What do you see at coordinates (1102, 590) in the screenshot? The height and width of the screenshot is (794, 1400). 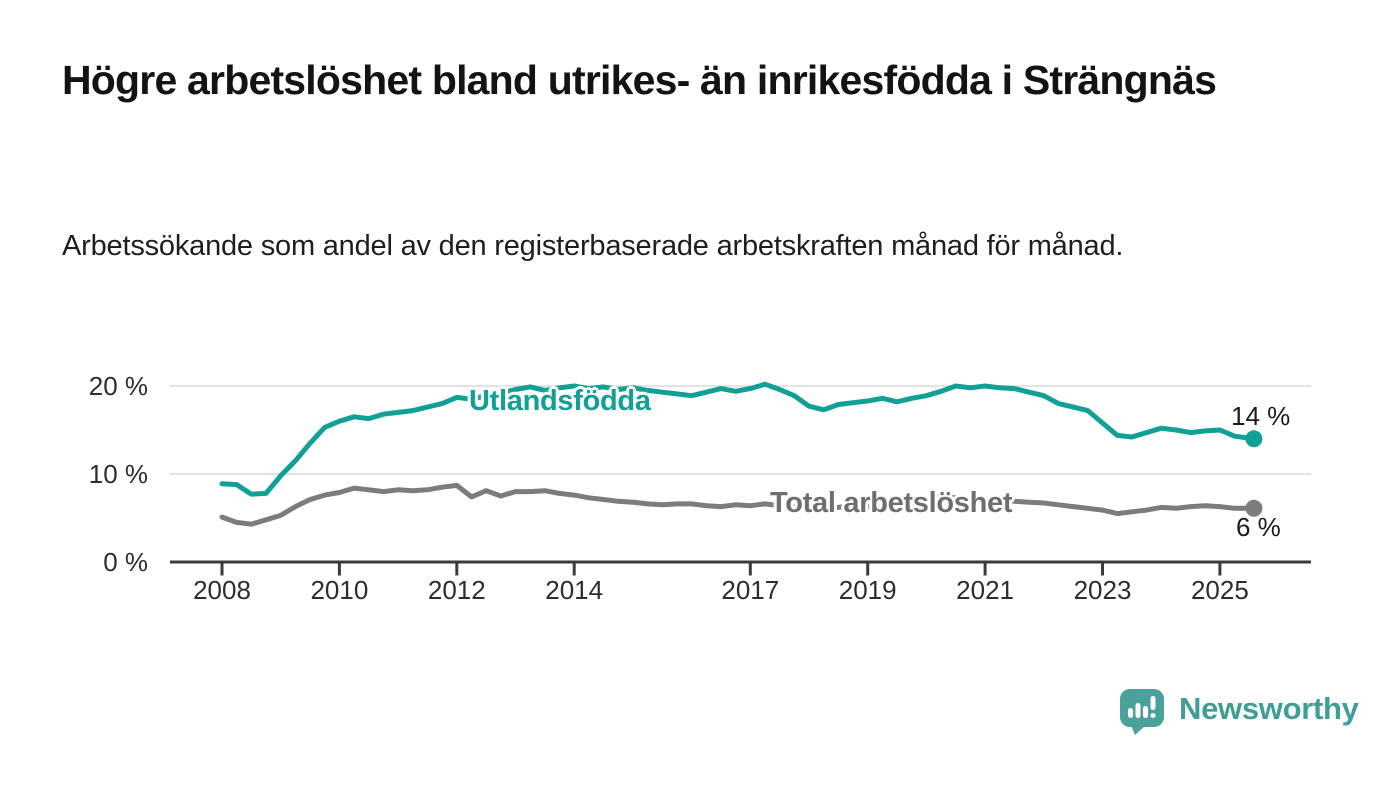 I see `x-tick-label: 2023` at bounding box center [1102, 590].